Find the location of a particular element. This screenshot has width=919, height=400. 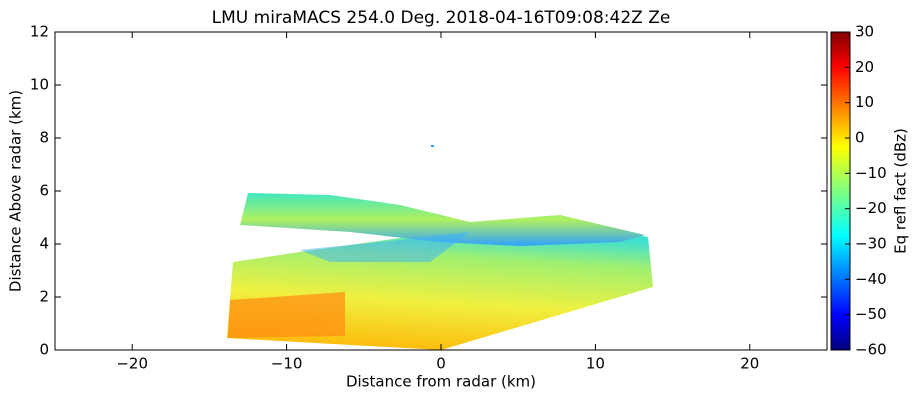

y-axis-label: Distance Above radar (km) is located at coordinates (16, 191).